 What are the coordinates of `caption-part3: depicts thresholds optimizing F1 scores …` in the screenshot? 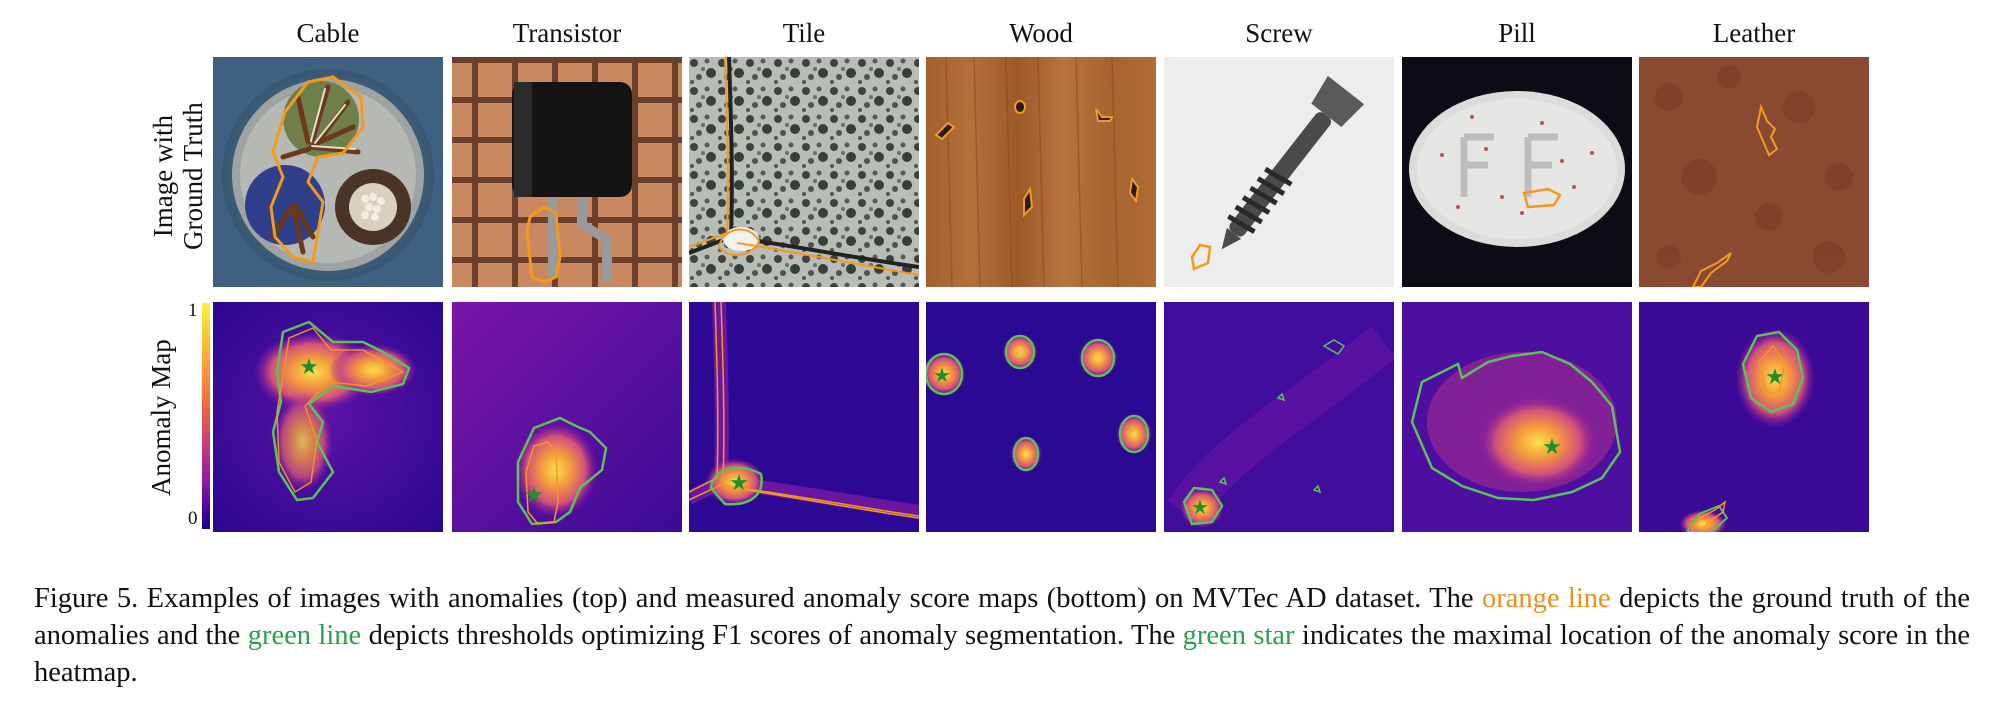 It's located at (772, 635).